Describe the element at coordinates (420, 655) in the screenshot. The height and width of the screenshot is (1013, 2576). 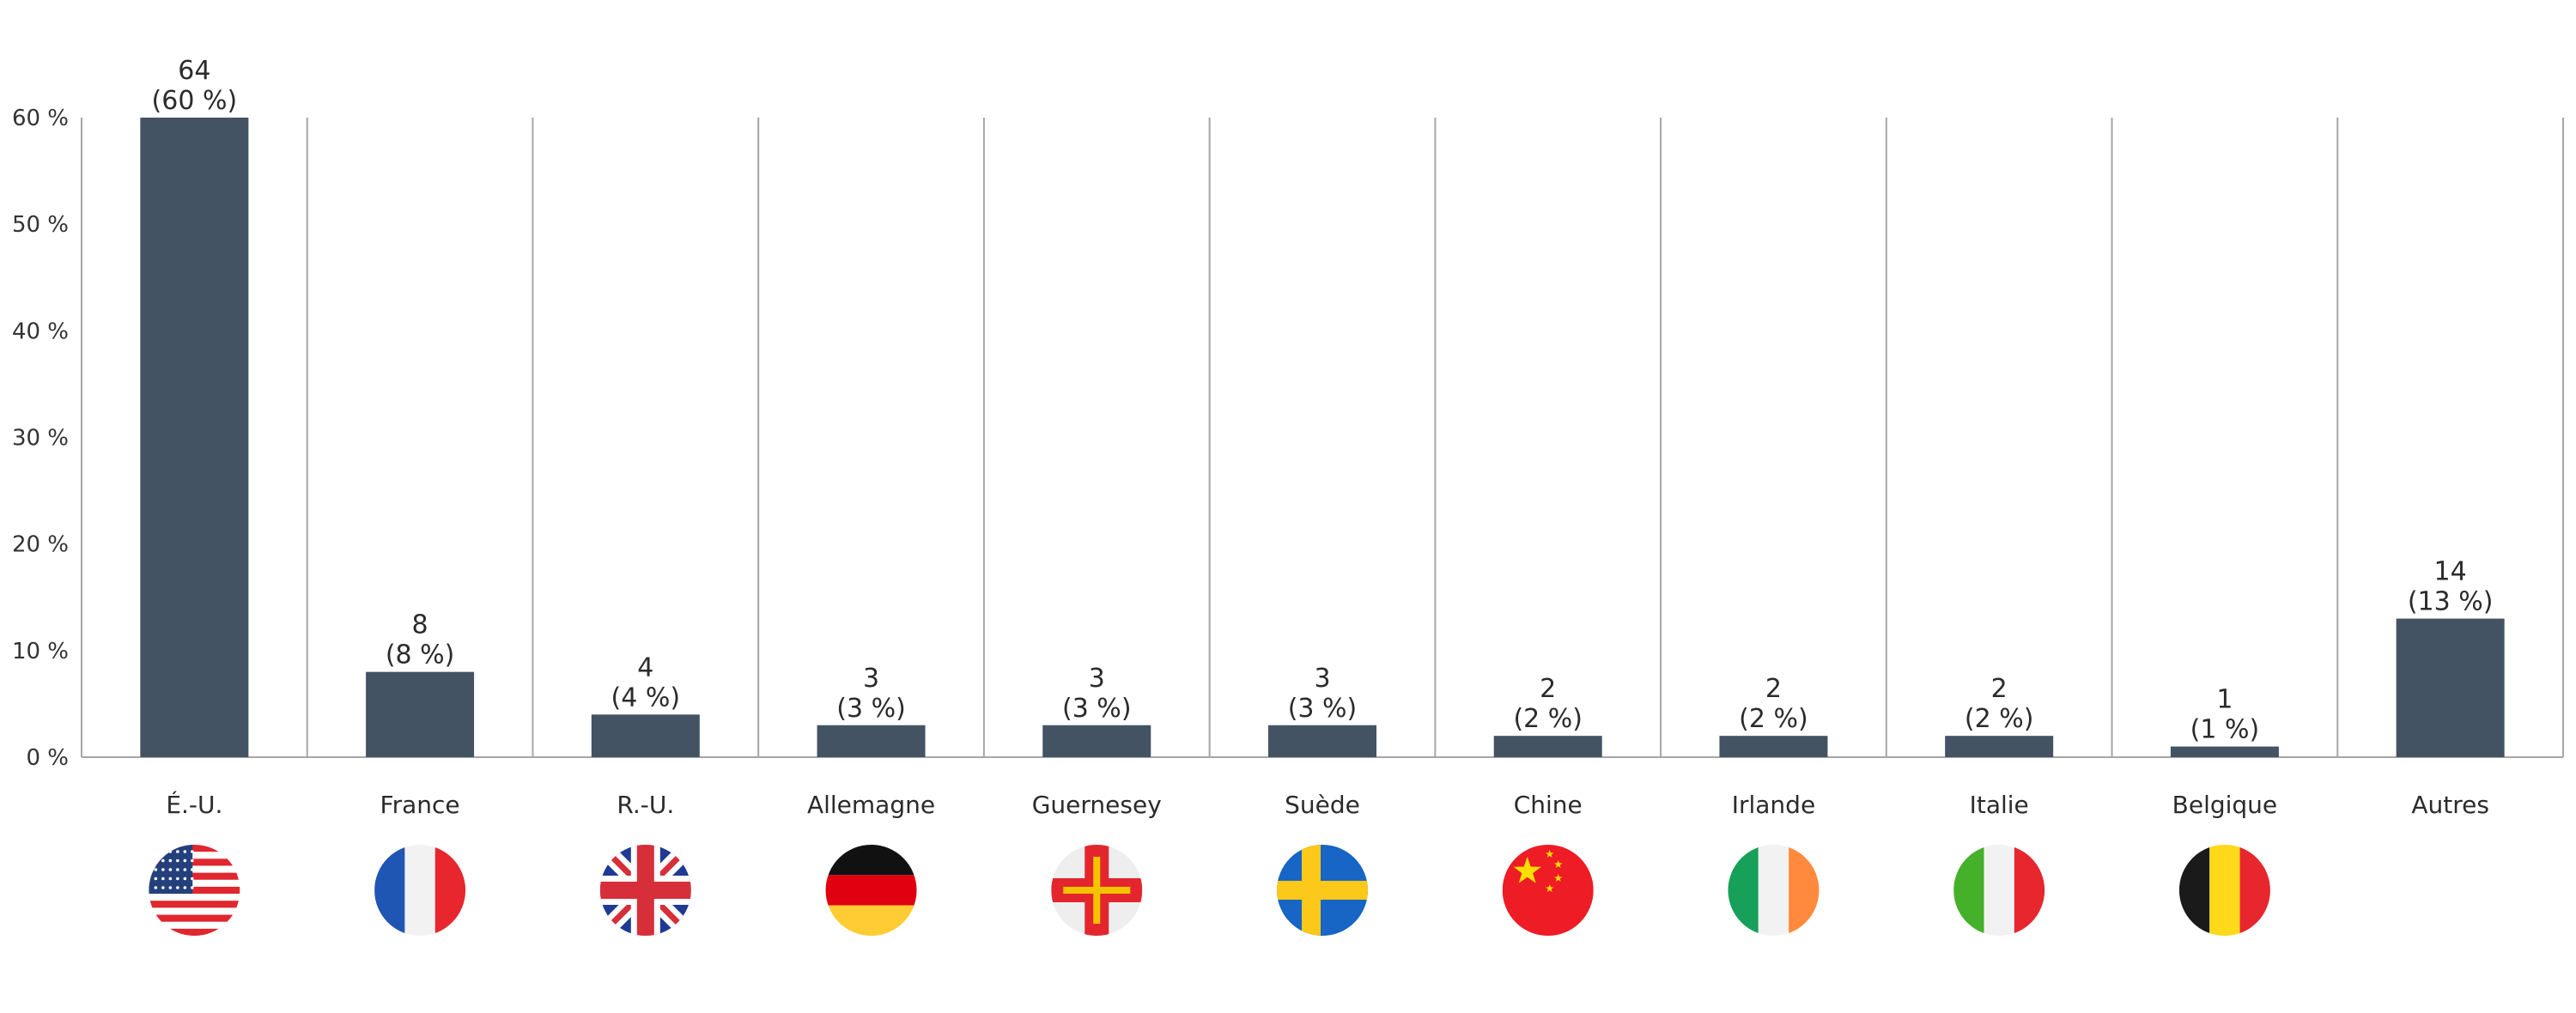
I see `bar-percent-label: (8 %)` at that location.